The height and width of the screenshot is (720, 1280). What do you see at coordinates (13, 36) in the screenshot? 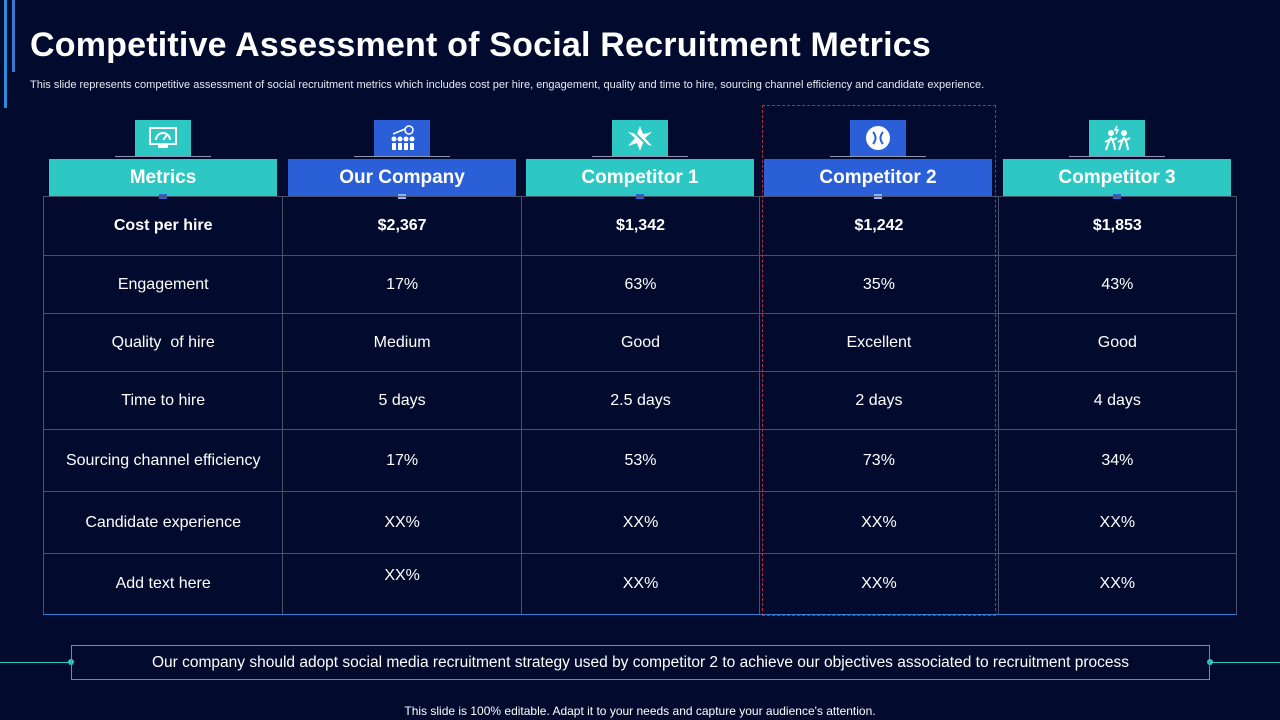
I see `accent-bar-secondary` at bounding box center [13, 36].